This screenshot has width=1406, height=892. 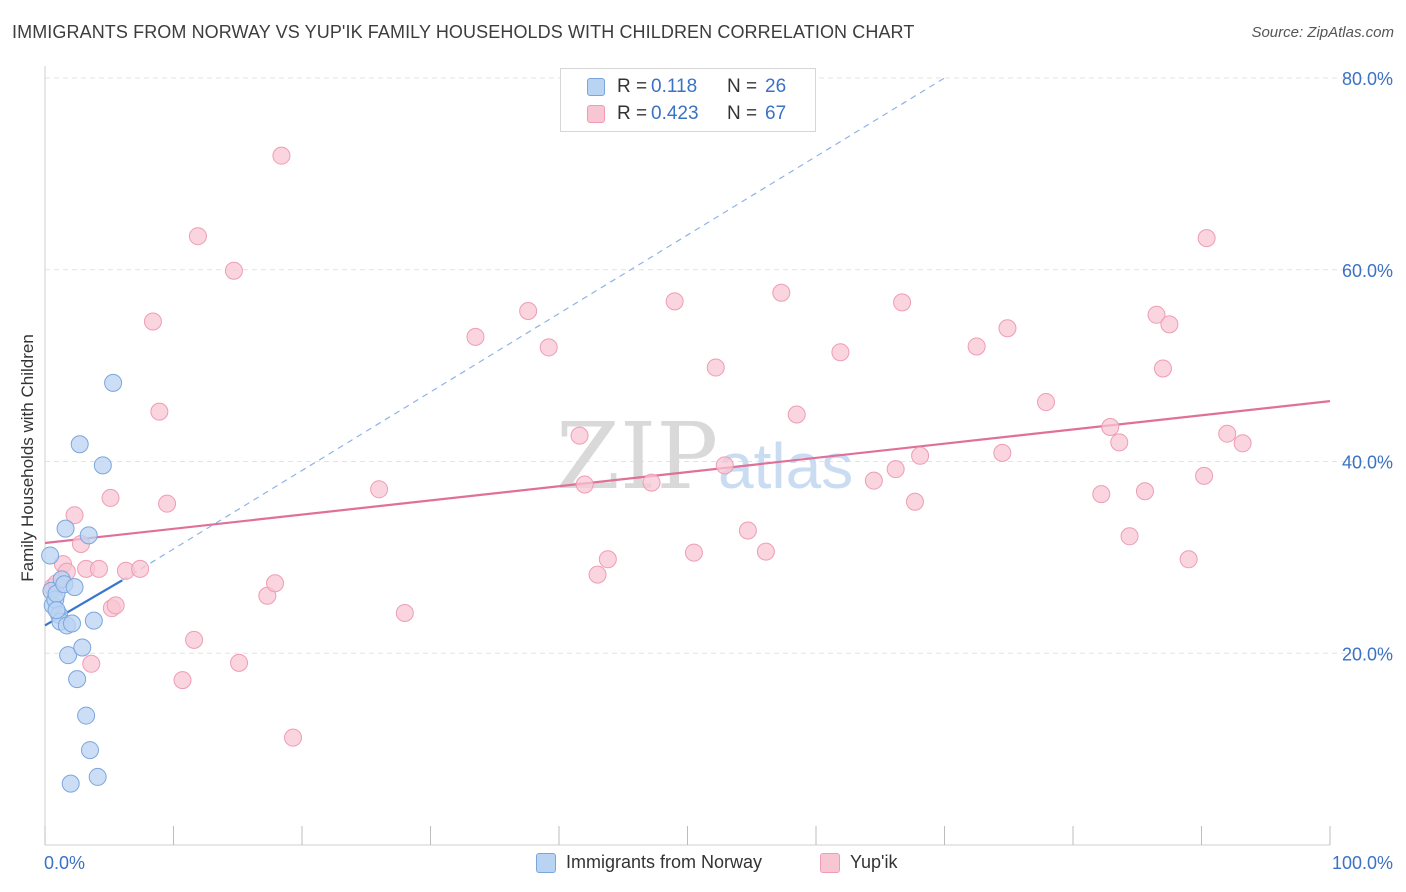 I want to click on bottom-legend-swatch-norway, so click(x=546, y=862).